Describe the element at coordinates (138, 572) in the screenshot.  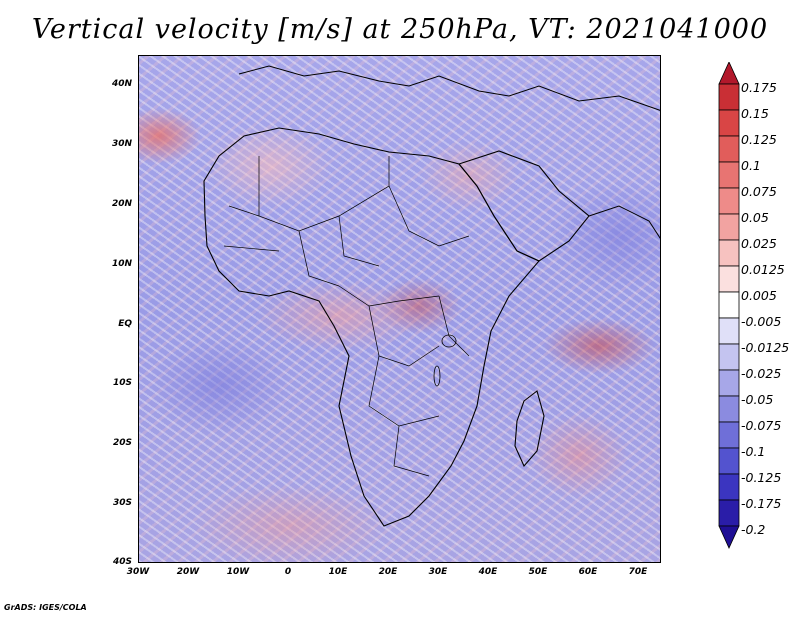
I see `lon-label-30w: 30W` at that location.